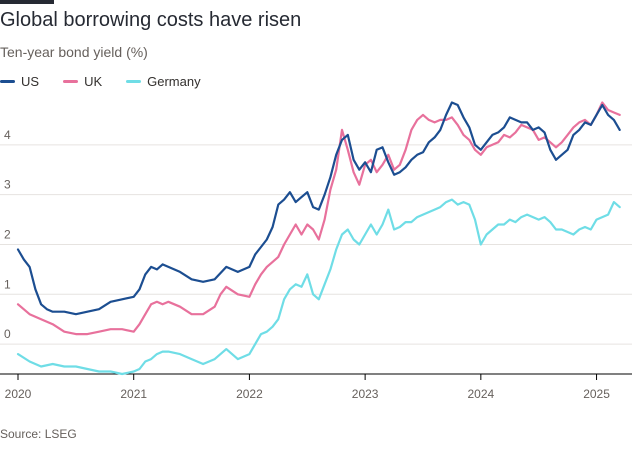 This screenshot has width=640, height=458. What do you see at coordinates (7, 284) in the screenshot?
I see `y-tick-label-1: 1` at bounding box center [7, 284].